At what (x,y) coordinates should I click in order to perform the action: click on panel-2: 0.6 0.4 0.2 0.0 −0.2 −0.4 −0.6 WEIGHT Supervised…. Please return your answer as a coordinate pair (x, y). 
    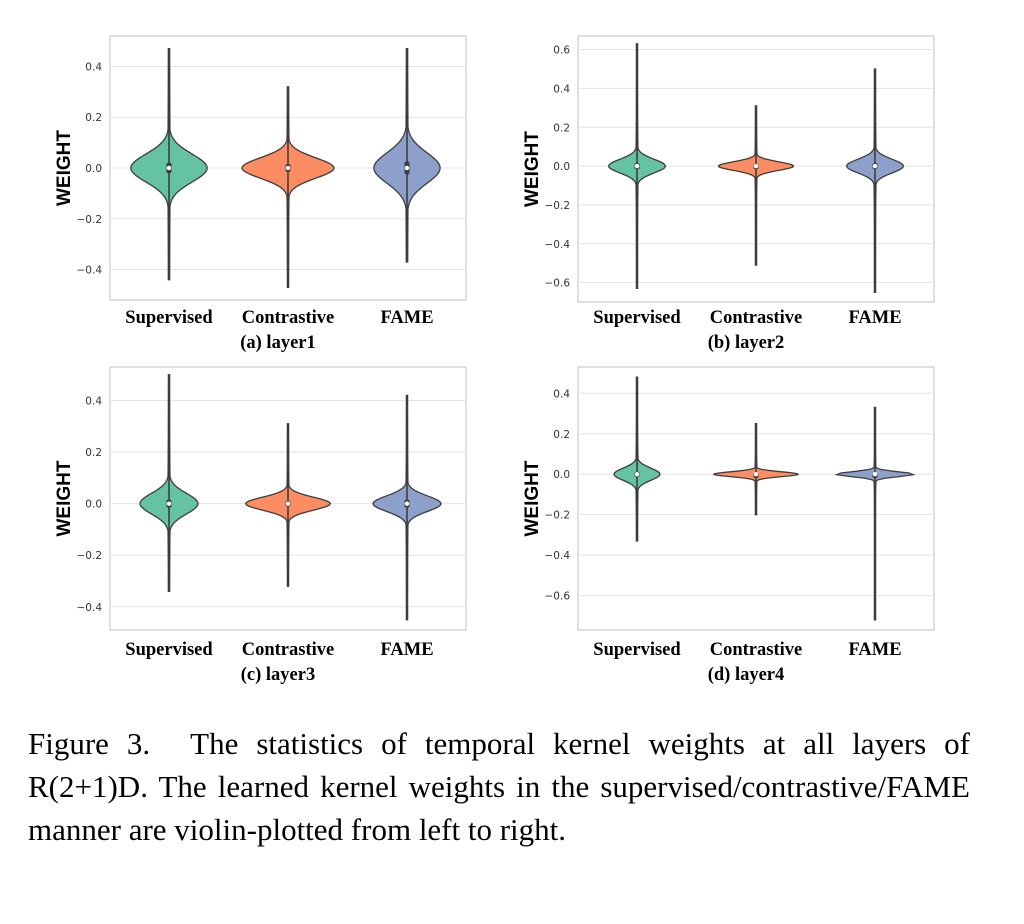
    Looking at the image, I should click on (728, 194).